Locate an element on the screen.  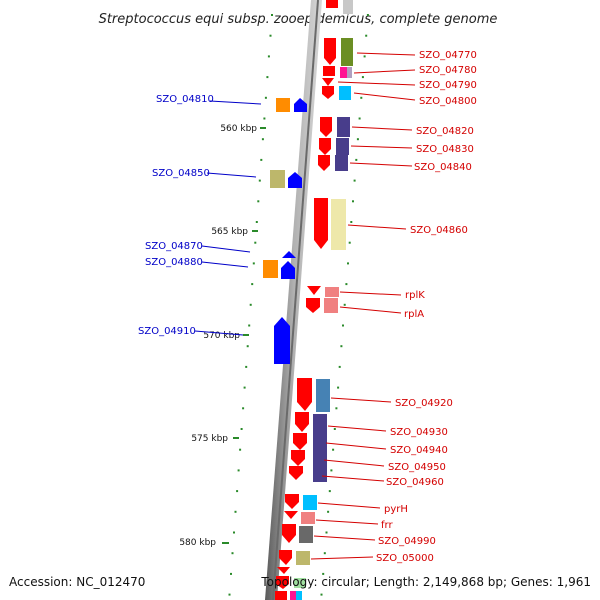
gene-arrow-rpla is located at coordinates (313, 305).